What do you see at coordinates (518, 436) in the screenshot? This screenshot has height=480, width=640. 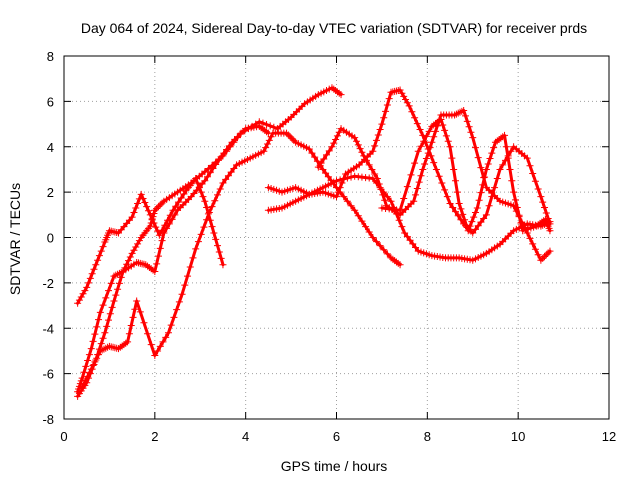 I see `x-tick-label: 10` at bounding box center [518, 436].